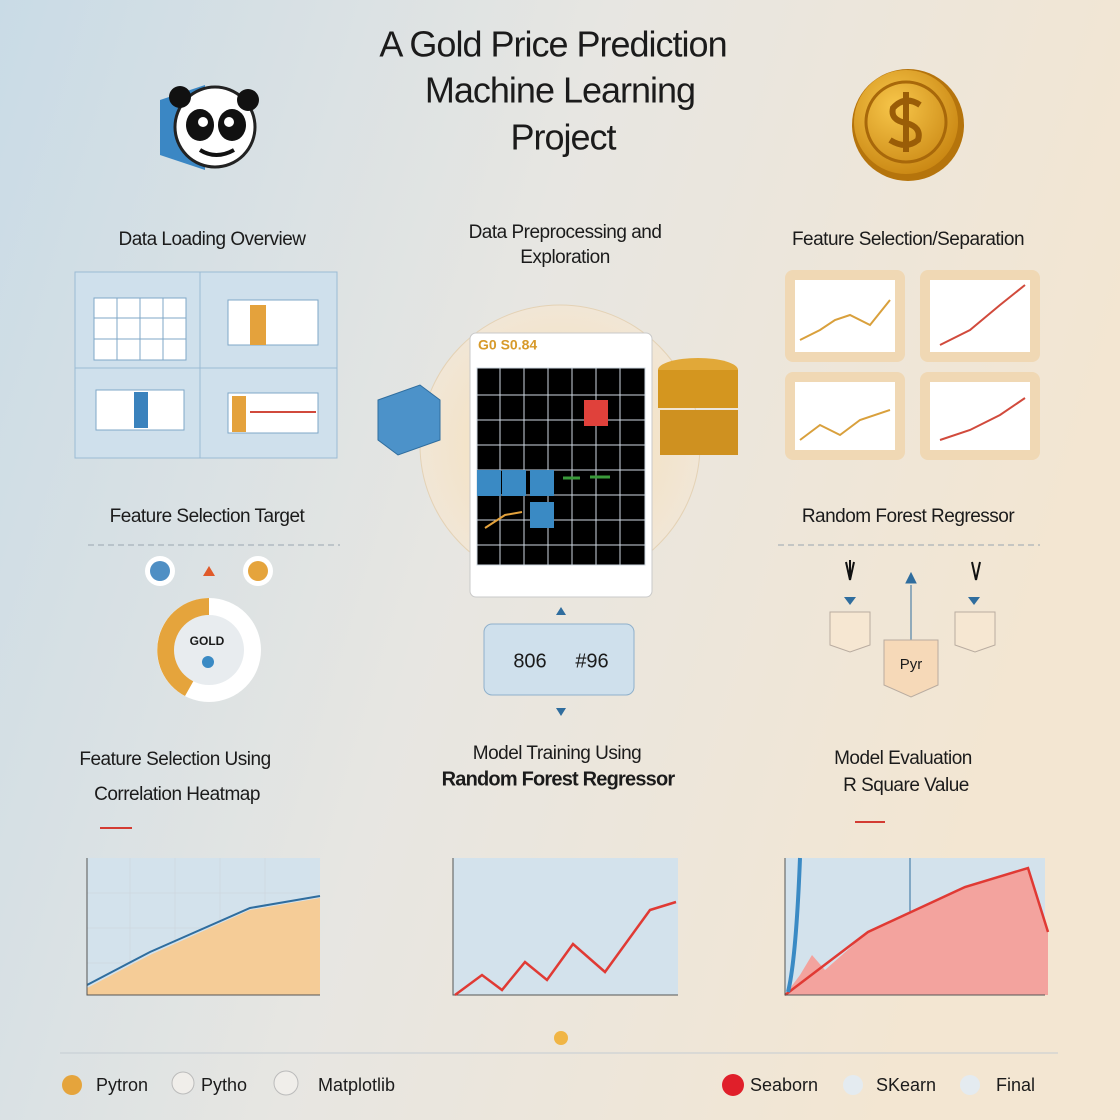 This screenshot has height=1120, width=1120. I want to click on label: Pyr, so click(911, 664).